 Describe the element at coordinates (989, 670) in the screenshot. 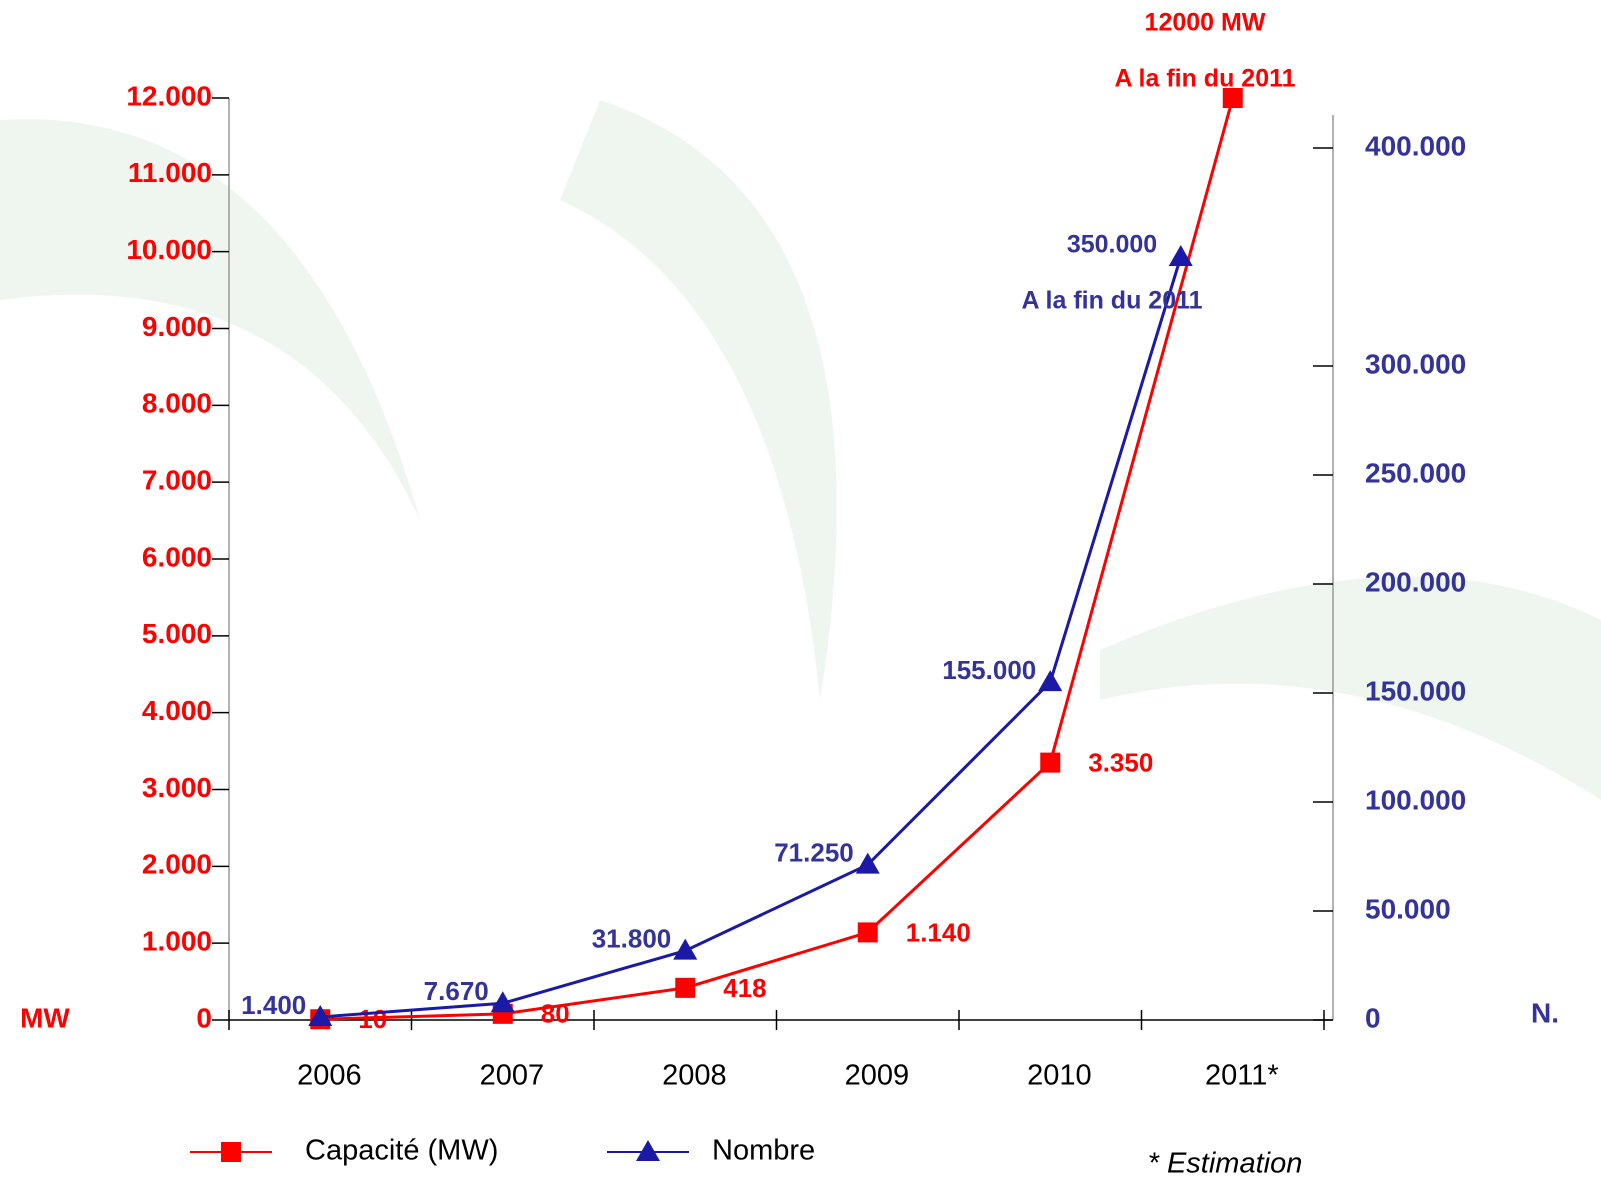

I see `data-label: 155.000` at that location.